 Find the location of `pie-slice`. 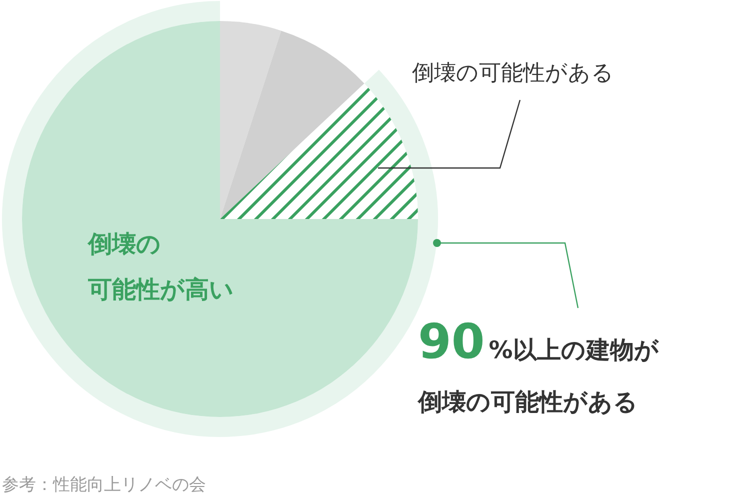

pie-slice is located at coordinates (319, 151).